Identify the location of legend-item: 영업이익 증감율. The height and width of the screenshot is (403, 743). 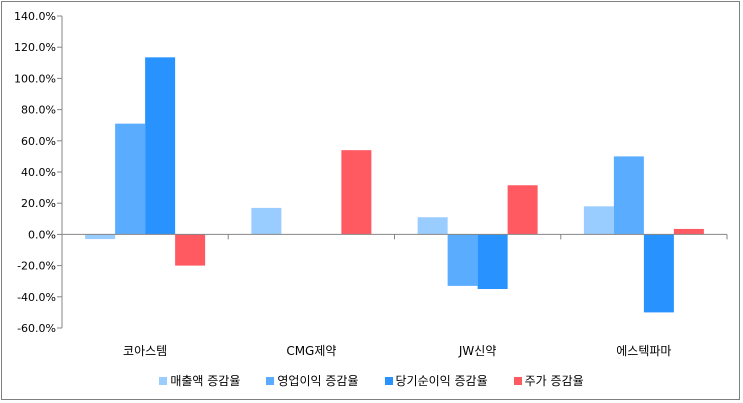
(312, 380).